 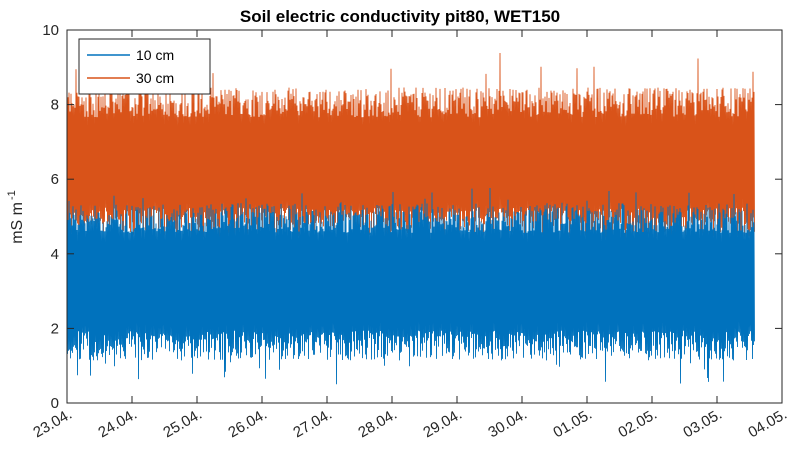 What do you see at coordinates (507, 424) in the screenshot?
I see `x-tick-label: 30.04.` at bounding box center [507, 424].